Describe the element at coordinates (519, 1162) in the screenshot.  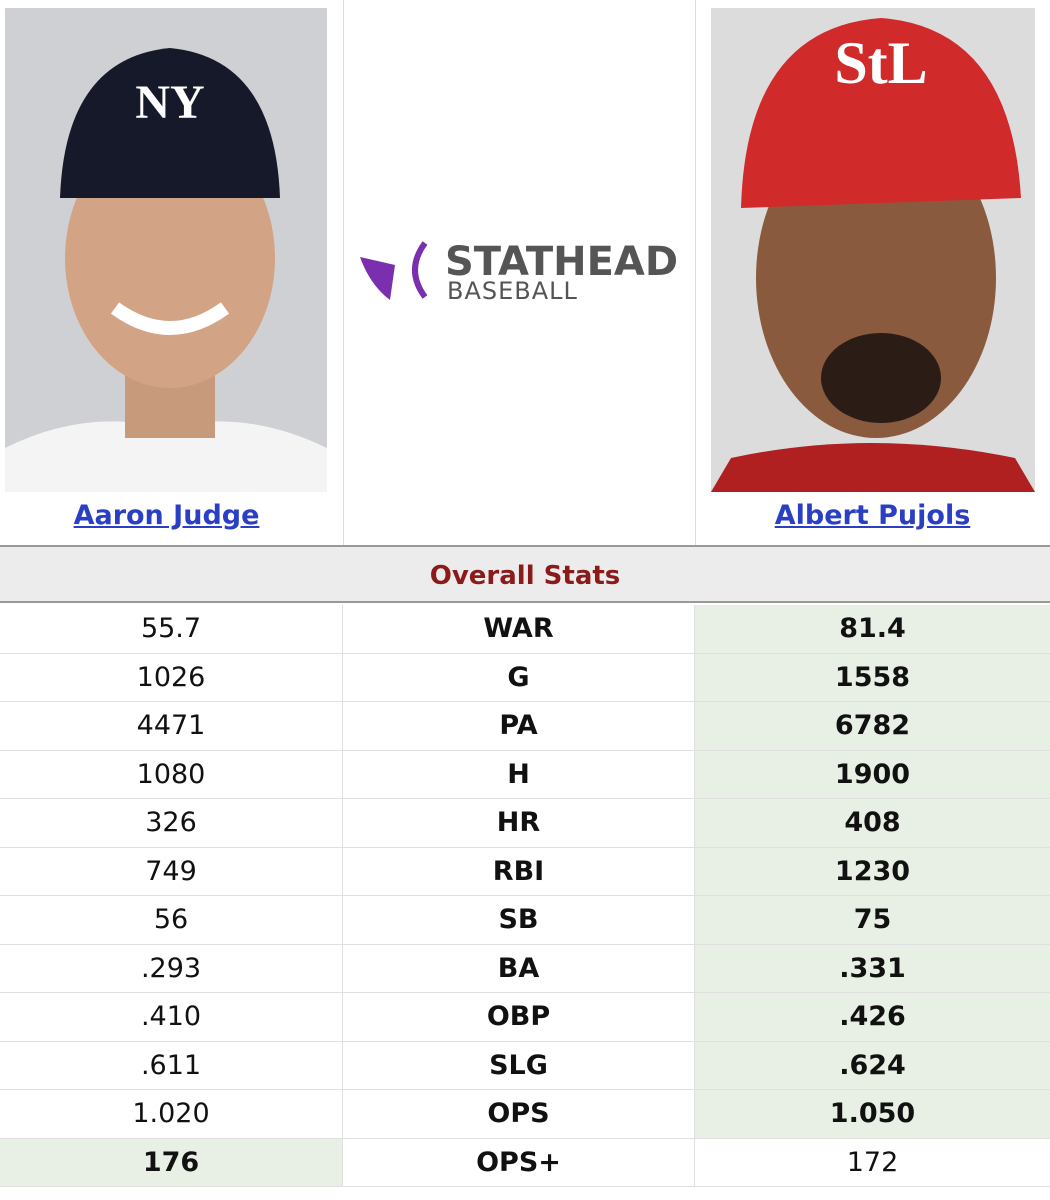
I see `stat-name: OPS+` at that location.